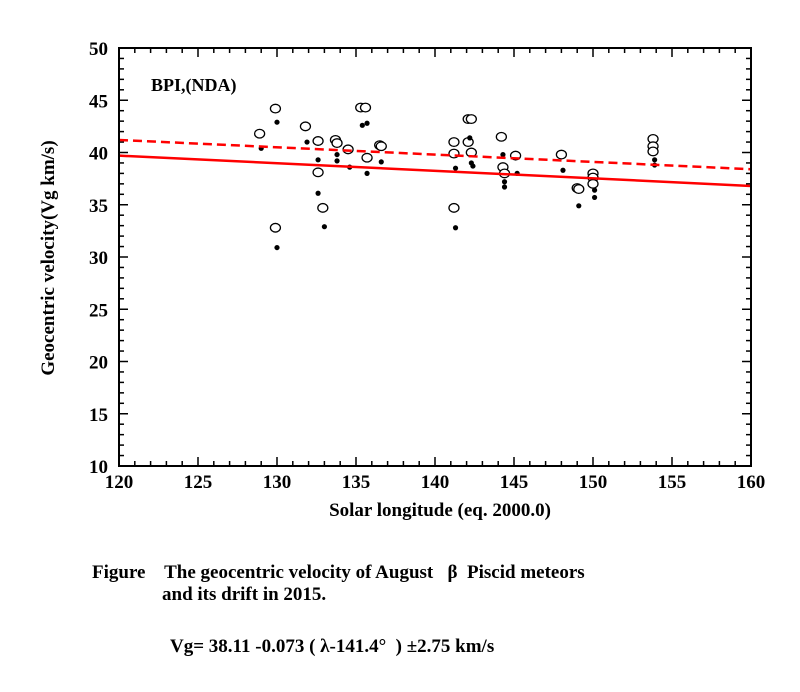  I want to click on y-tick-label: 10, so click(98, 467).